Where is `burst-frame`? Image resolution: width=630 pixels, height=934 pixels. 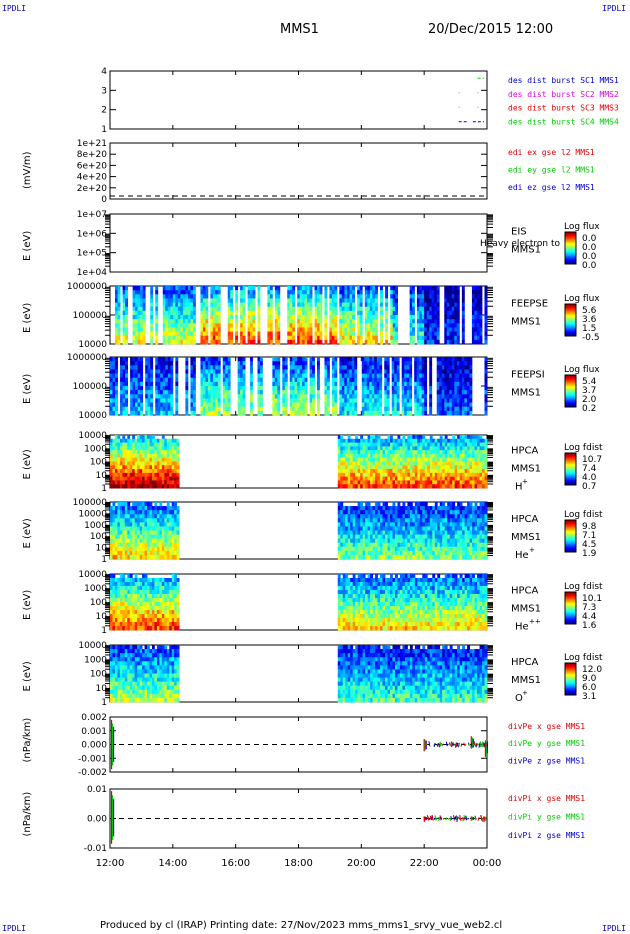
burst-frame is located at coordinates (298, 100).